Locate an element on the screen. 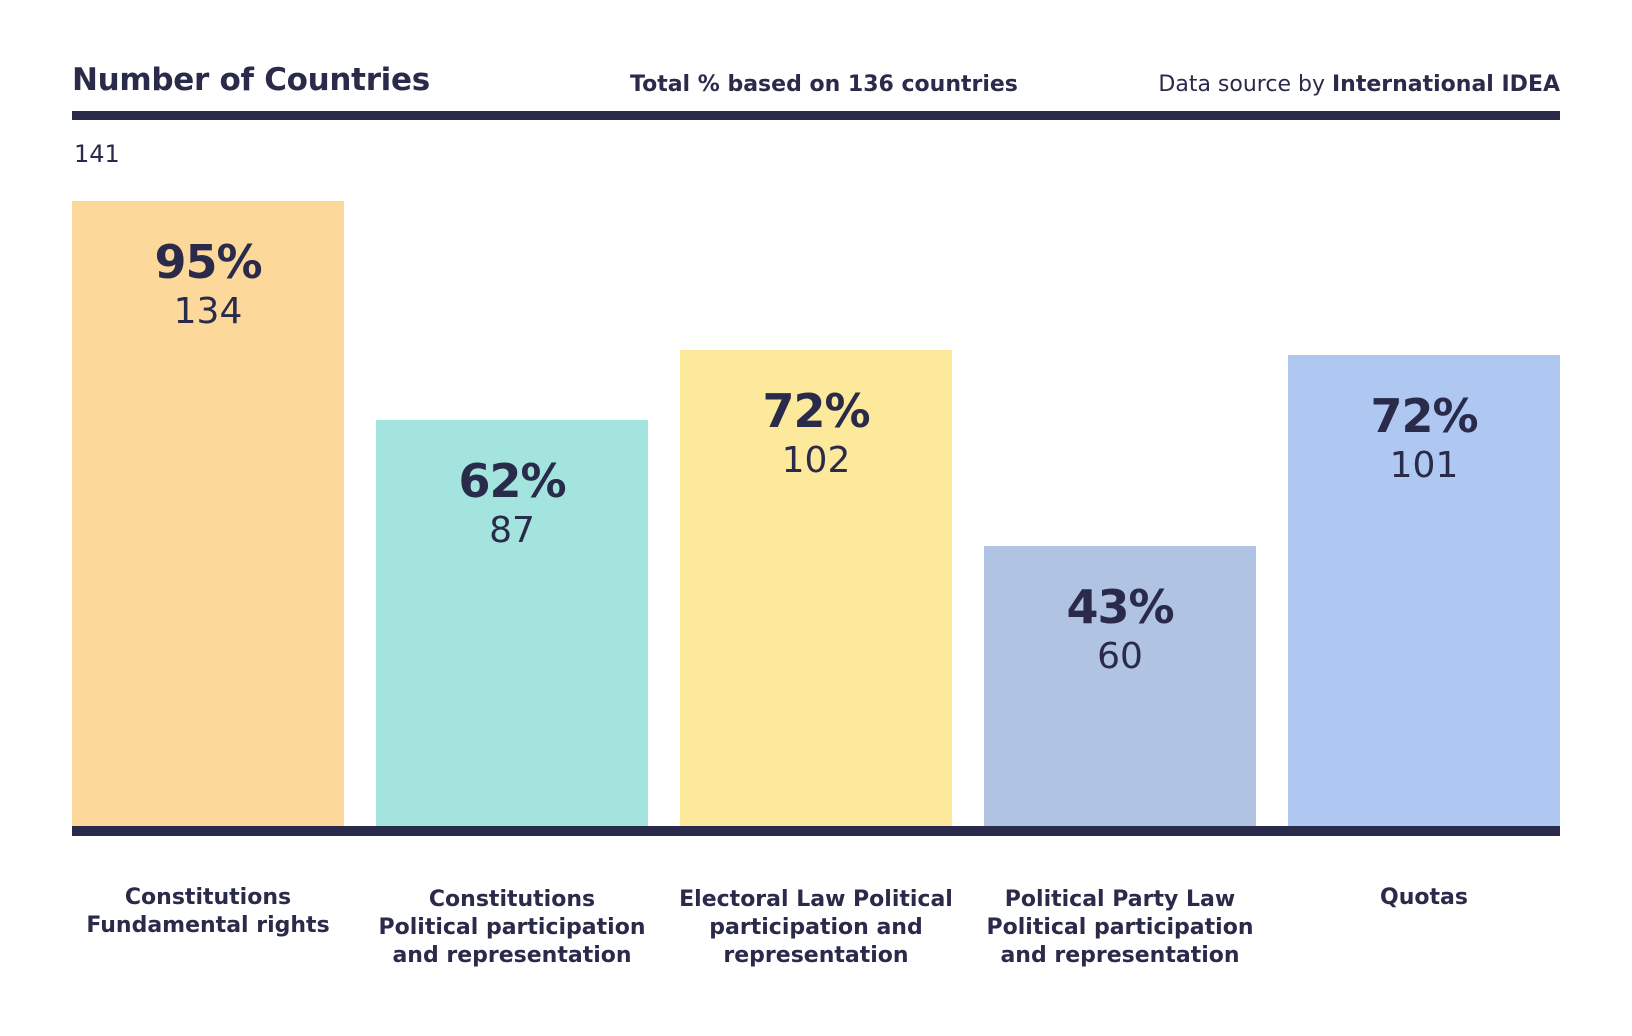  bar-percent-label: 62% is located at coordinates (512, 481).